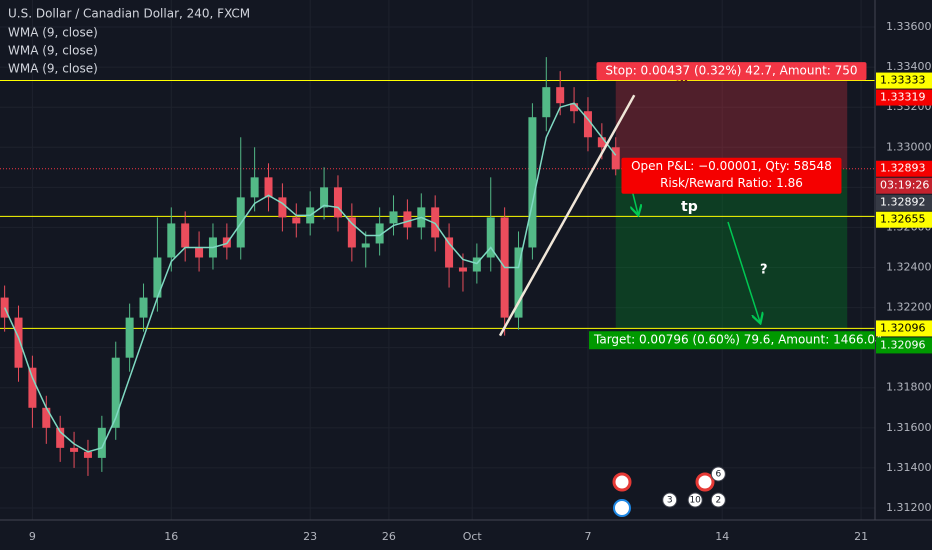 The width and height of the screenshot is (932, 550). I want to click on y-tick-label: 1.32400, so click(909, 267).